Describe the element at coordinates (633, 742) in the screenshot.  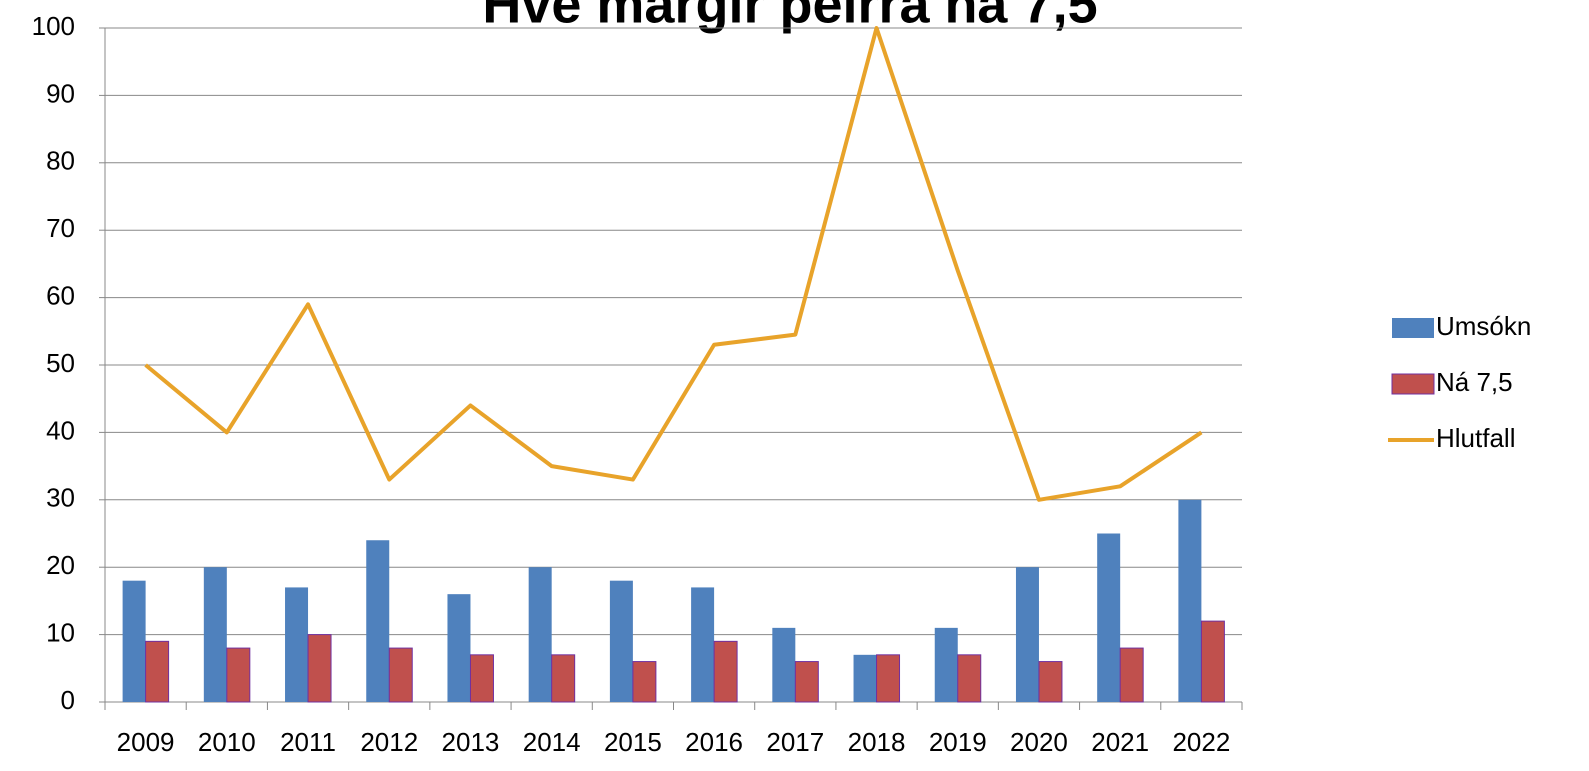
I see `x-tick-label: 2015` at that location.